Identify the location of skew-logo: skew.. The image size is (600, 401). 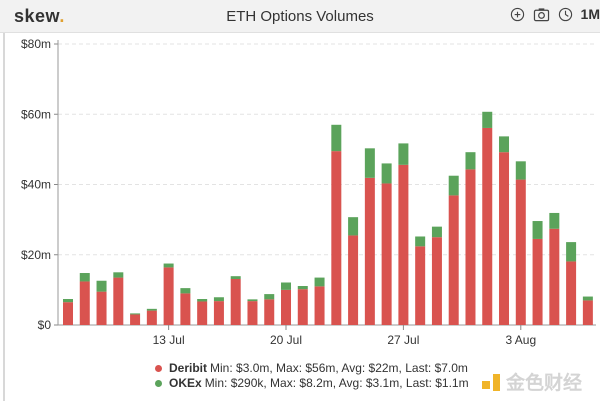
(39, 16).